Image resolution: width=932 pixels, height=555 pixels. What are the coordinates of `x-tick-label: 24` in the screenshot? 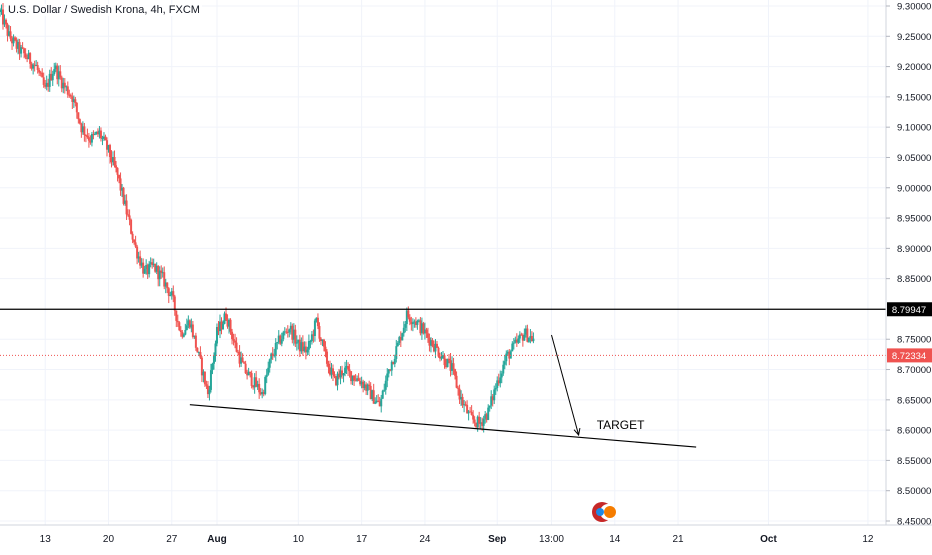 It's located at (425, 539).